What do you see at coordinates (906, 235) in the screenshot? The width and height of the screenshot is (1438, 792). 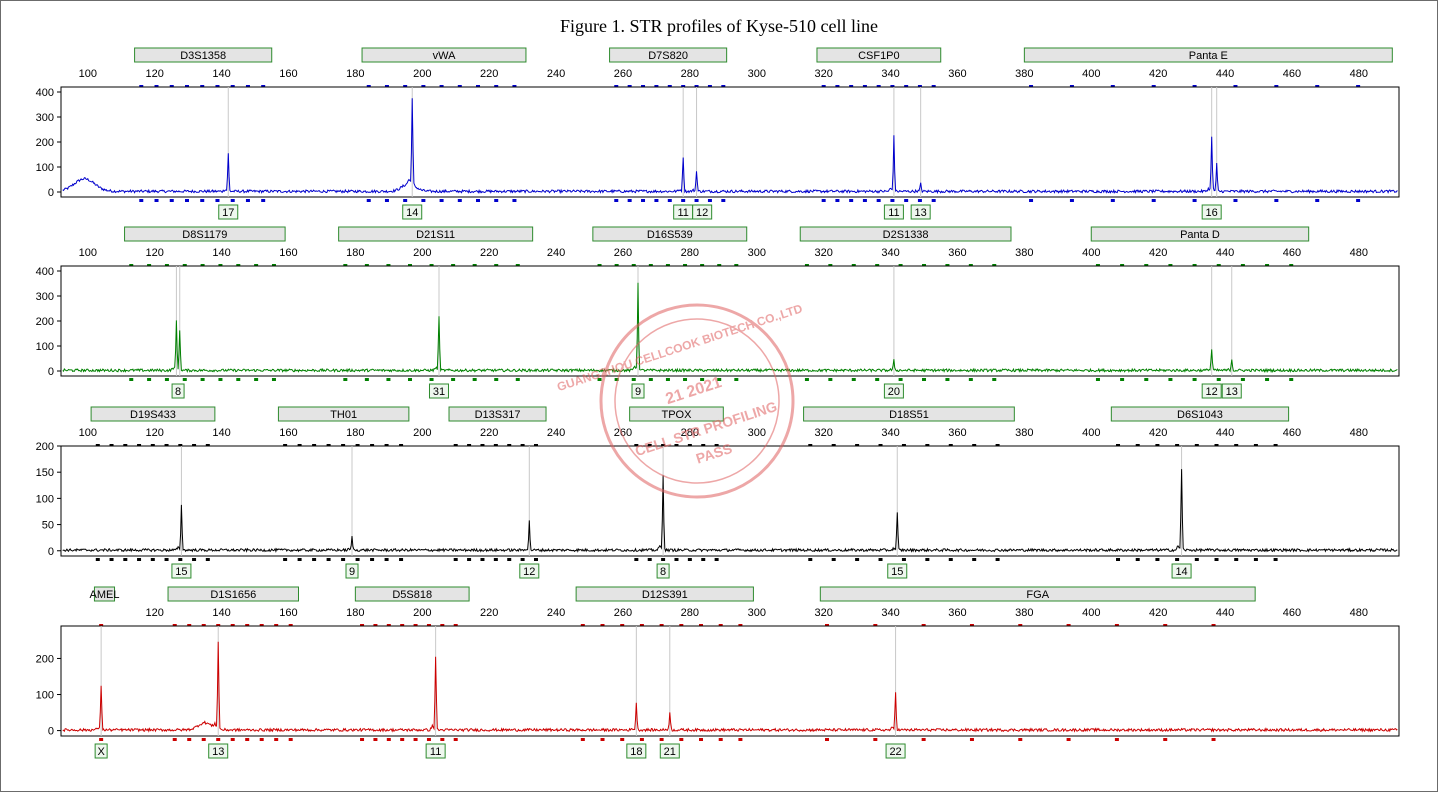 I see `locus-label: D2S1338` at bounding box center [906, 235].